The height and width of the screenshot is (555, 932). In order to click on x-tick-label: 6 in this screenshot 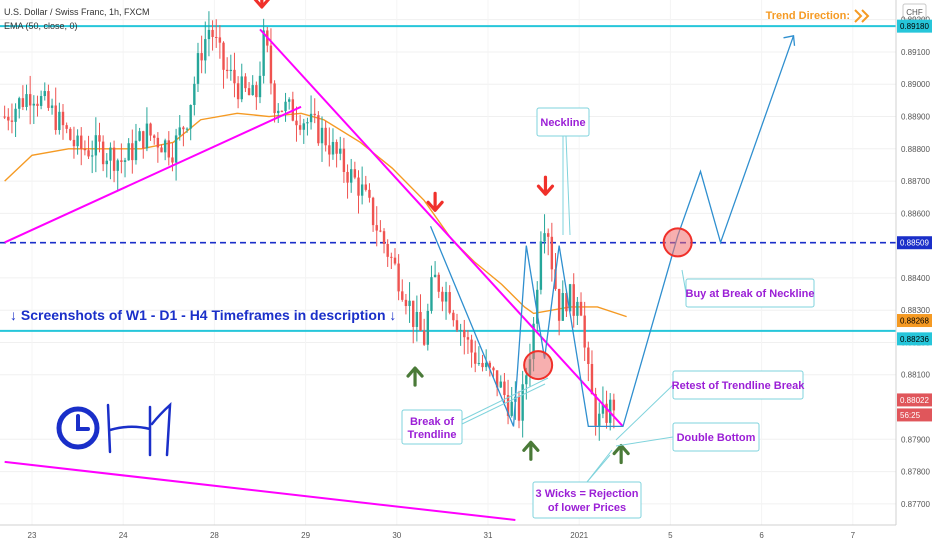, I will do `click(761, 535)`.